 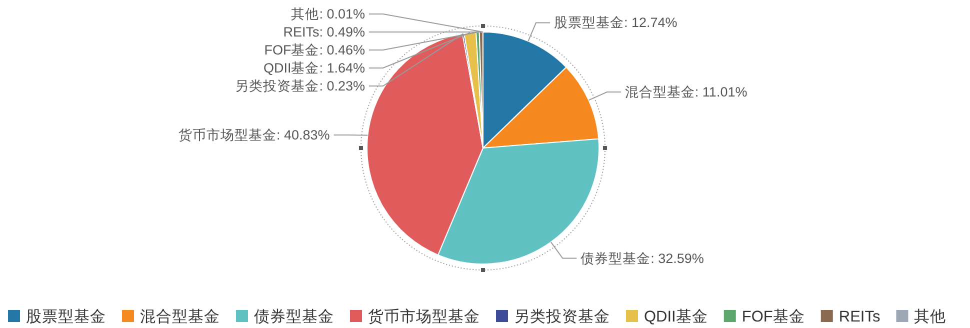 I want to click on legend-label: REITs, so click(x=859, y=317).